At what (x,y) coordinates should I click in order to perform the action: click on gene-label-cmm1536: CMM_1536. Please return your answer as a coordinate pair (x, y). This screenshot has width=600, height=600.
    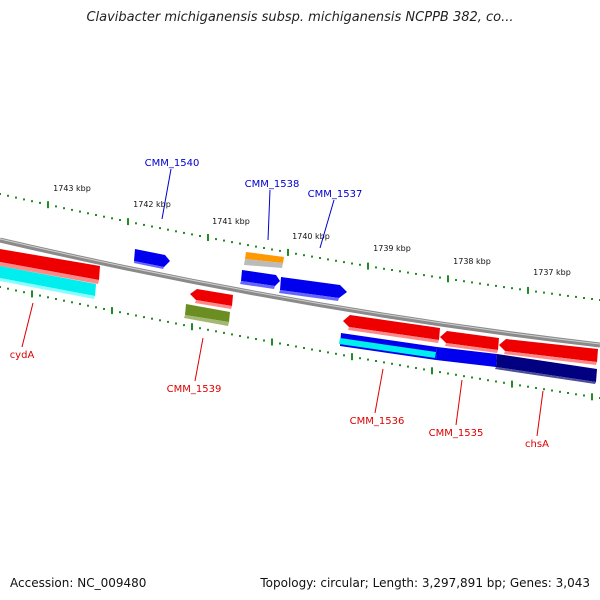
    Looking at the image, I should click on (377, 421).